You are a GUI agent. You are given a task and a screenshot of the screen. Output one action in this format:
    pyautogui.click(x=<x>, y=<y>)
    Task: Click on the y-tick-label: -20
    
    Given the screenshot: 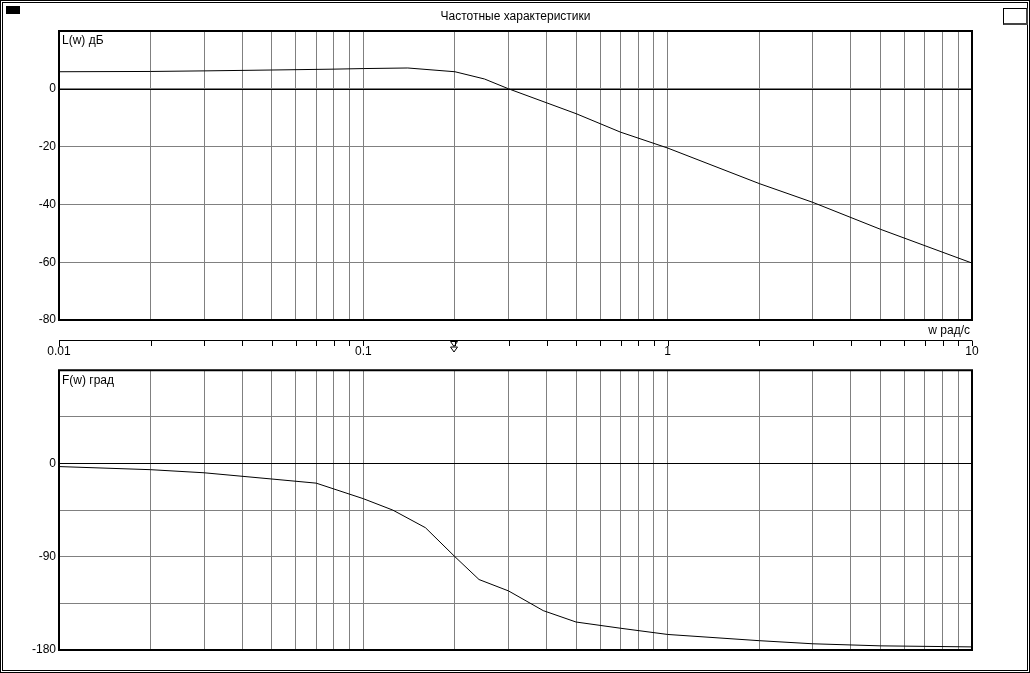 What is the action you would take?
    pyautogui.click(x=47, y=145)
    